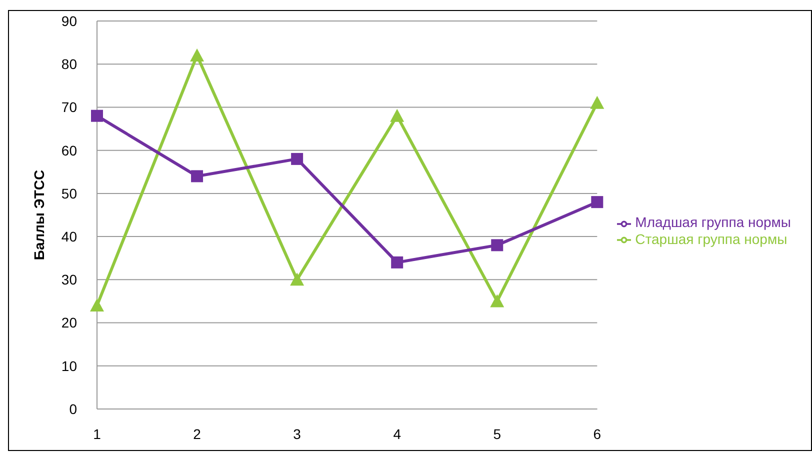 The width and height of the screenshot is (812, 459). What do you see at coordinates (597, 434) in the screenshot?
I see `x-tick-label: 6` at bounding box center [597, 434].